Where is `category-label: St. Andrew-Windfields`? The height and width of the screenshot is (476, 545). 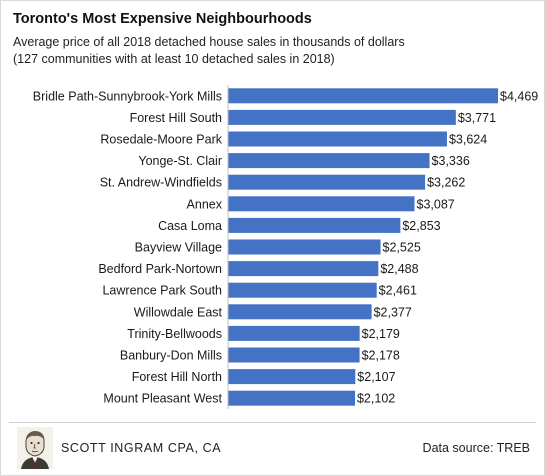 category-label: St. Andrew-Windfields is located at coordinates (161, 183).